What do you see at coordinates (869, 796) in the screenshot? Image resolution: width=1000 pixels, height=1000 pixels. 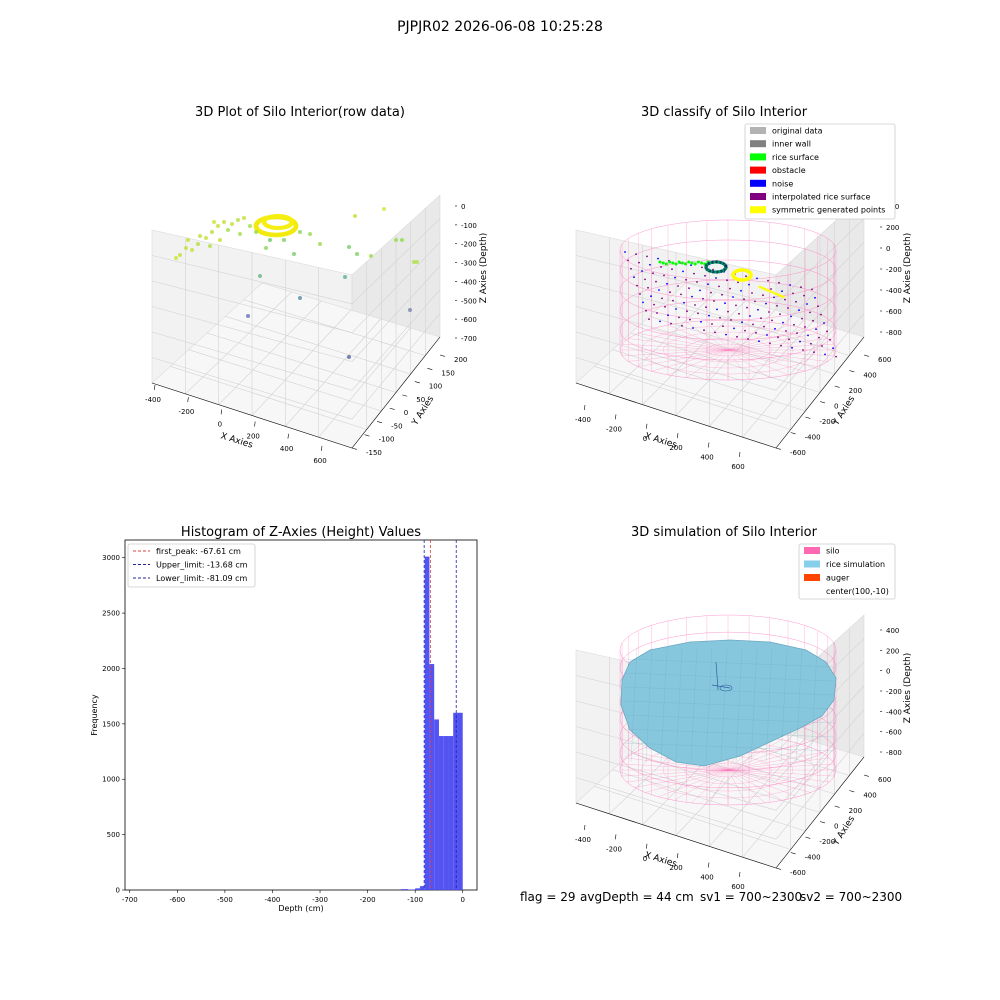 I see `tick-label: 400` at bounding box center [869, 796].